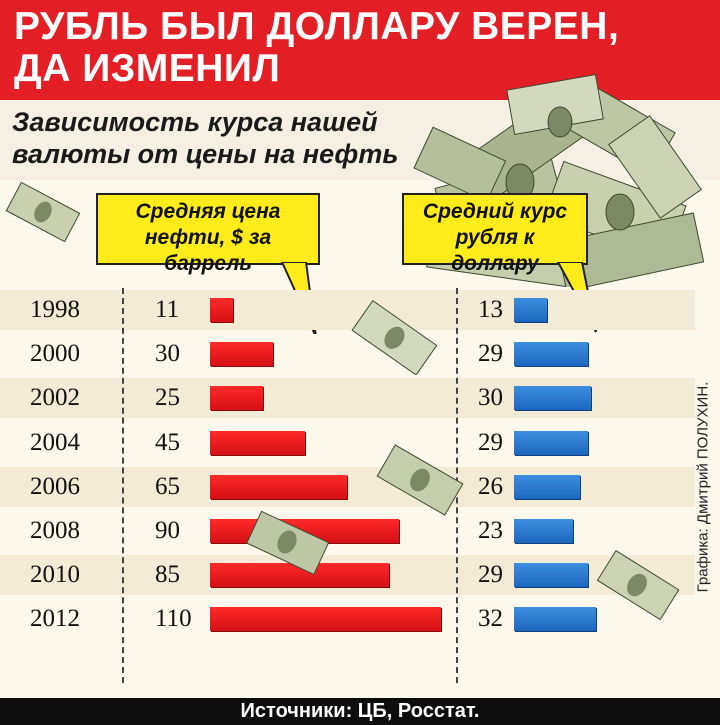 This screenshot has height=725, width=720. What do you see at coordinates (490, 309) in the screenshot?
I see `ruble-rate-value: 13` at bounding box center [490, 309].